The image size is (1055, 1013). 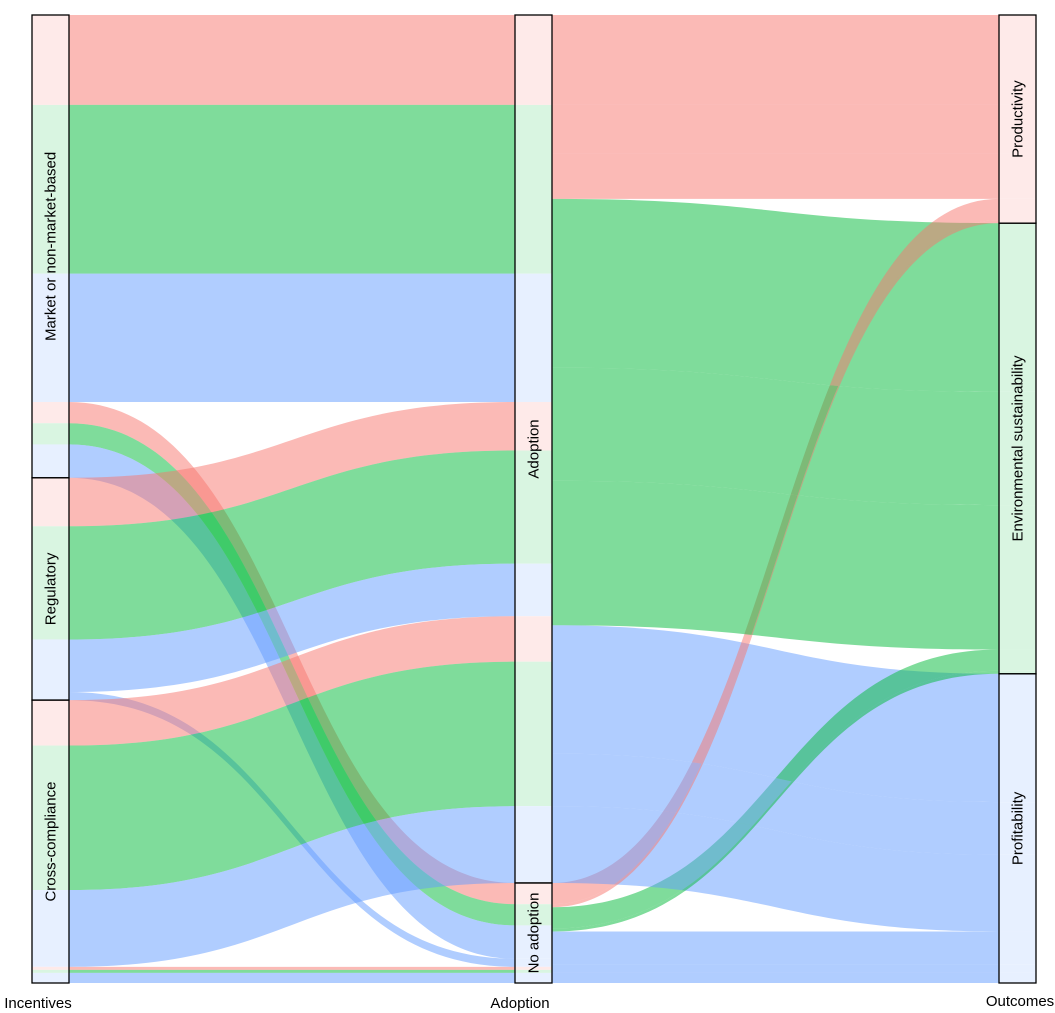 What do you see at coordinates (292, 545) in the screenshot?
I see `flow-regulatory-to-adoption-environmental-sustainability` at bounding box center [292, 545].